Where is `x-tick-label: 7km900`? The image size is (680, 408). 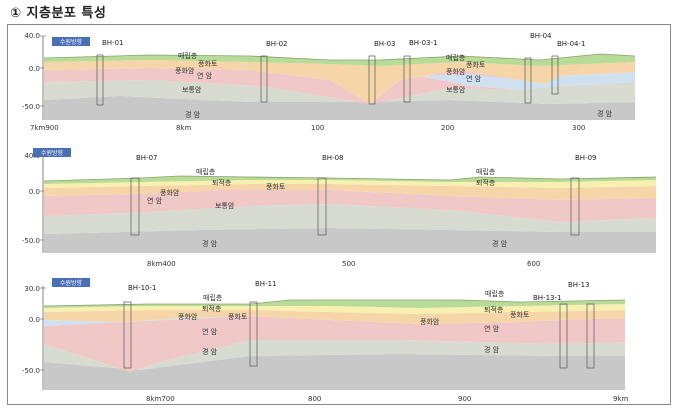 x-tick-label: 7km900 is located at coordinates (44, 128).